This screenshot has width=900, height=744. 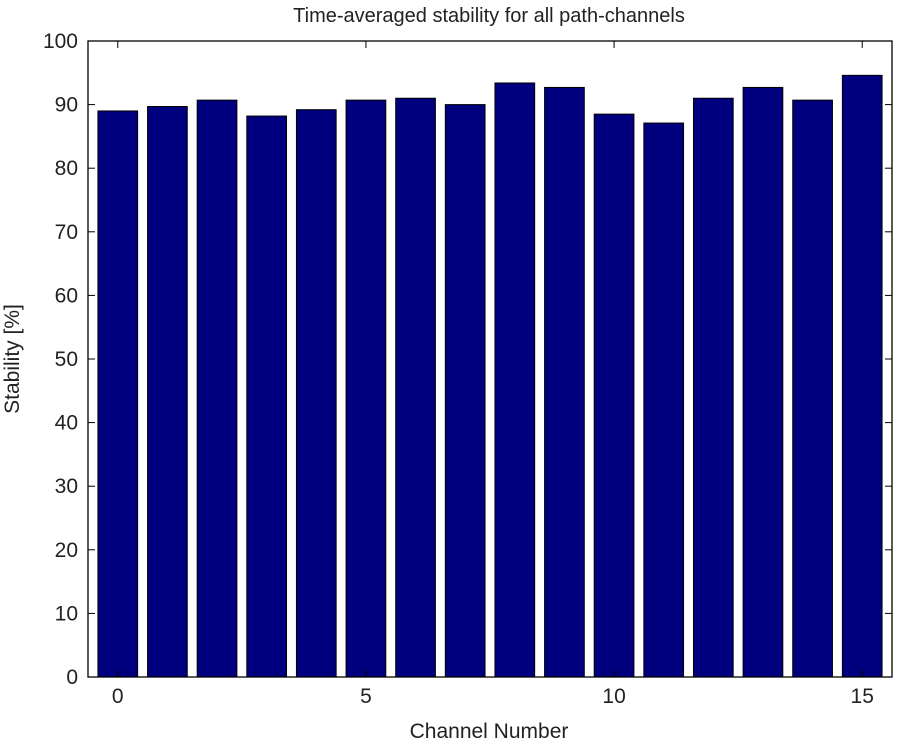 I want to click on y-tick-label: 20, so click(x=66, y=550).